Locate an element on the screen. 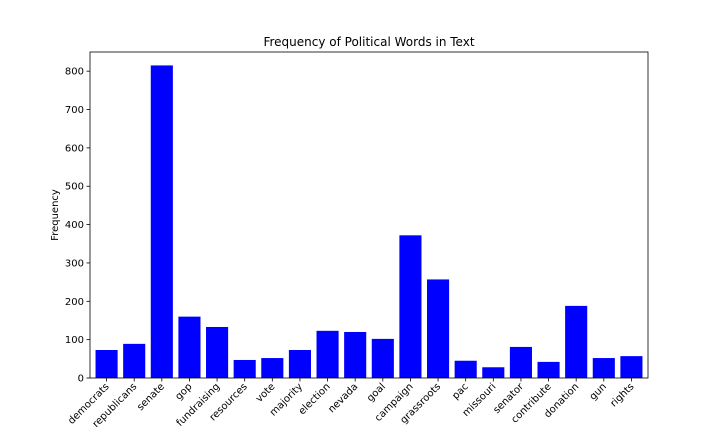  x-tick-label: gop is located at coordinates (183, 391).